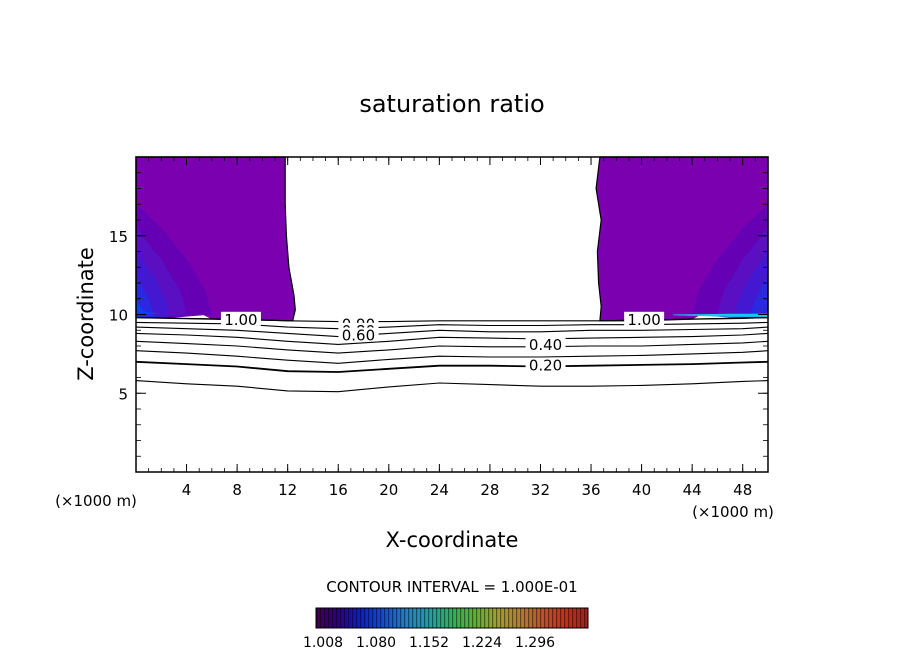 The width and height of the screenshot is (904, 654). Describe the element at coordinates (540, 490) in the screenshot. I see `x-tick-label: 32` at that location.